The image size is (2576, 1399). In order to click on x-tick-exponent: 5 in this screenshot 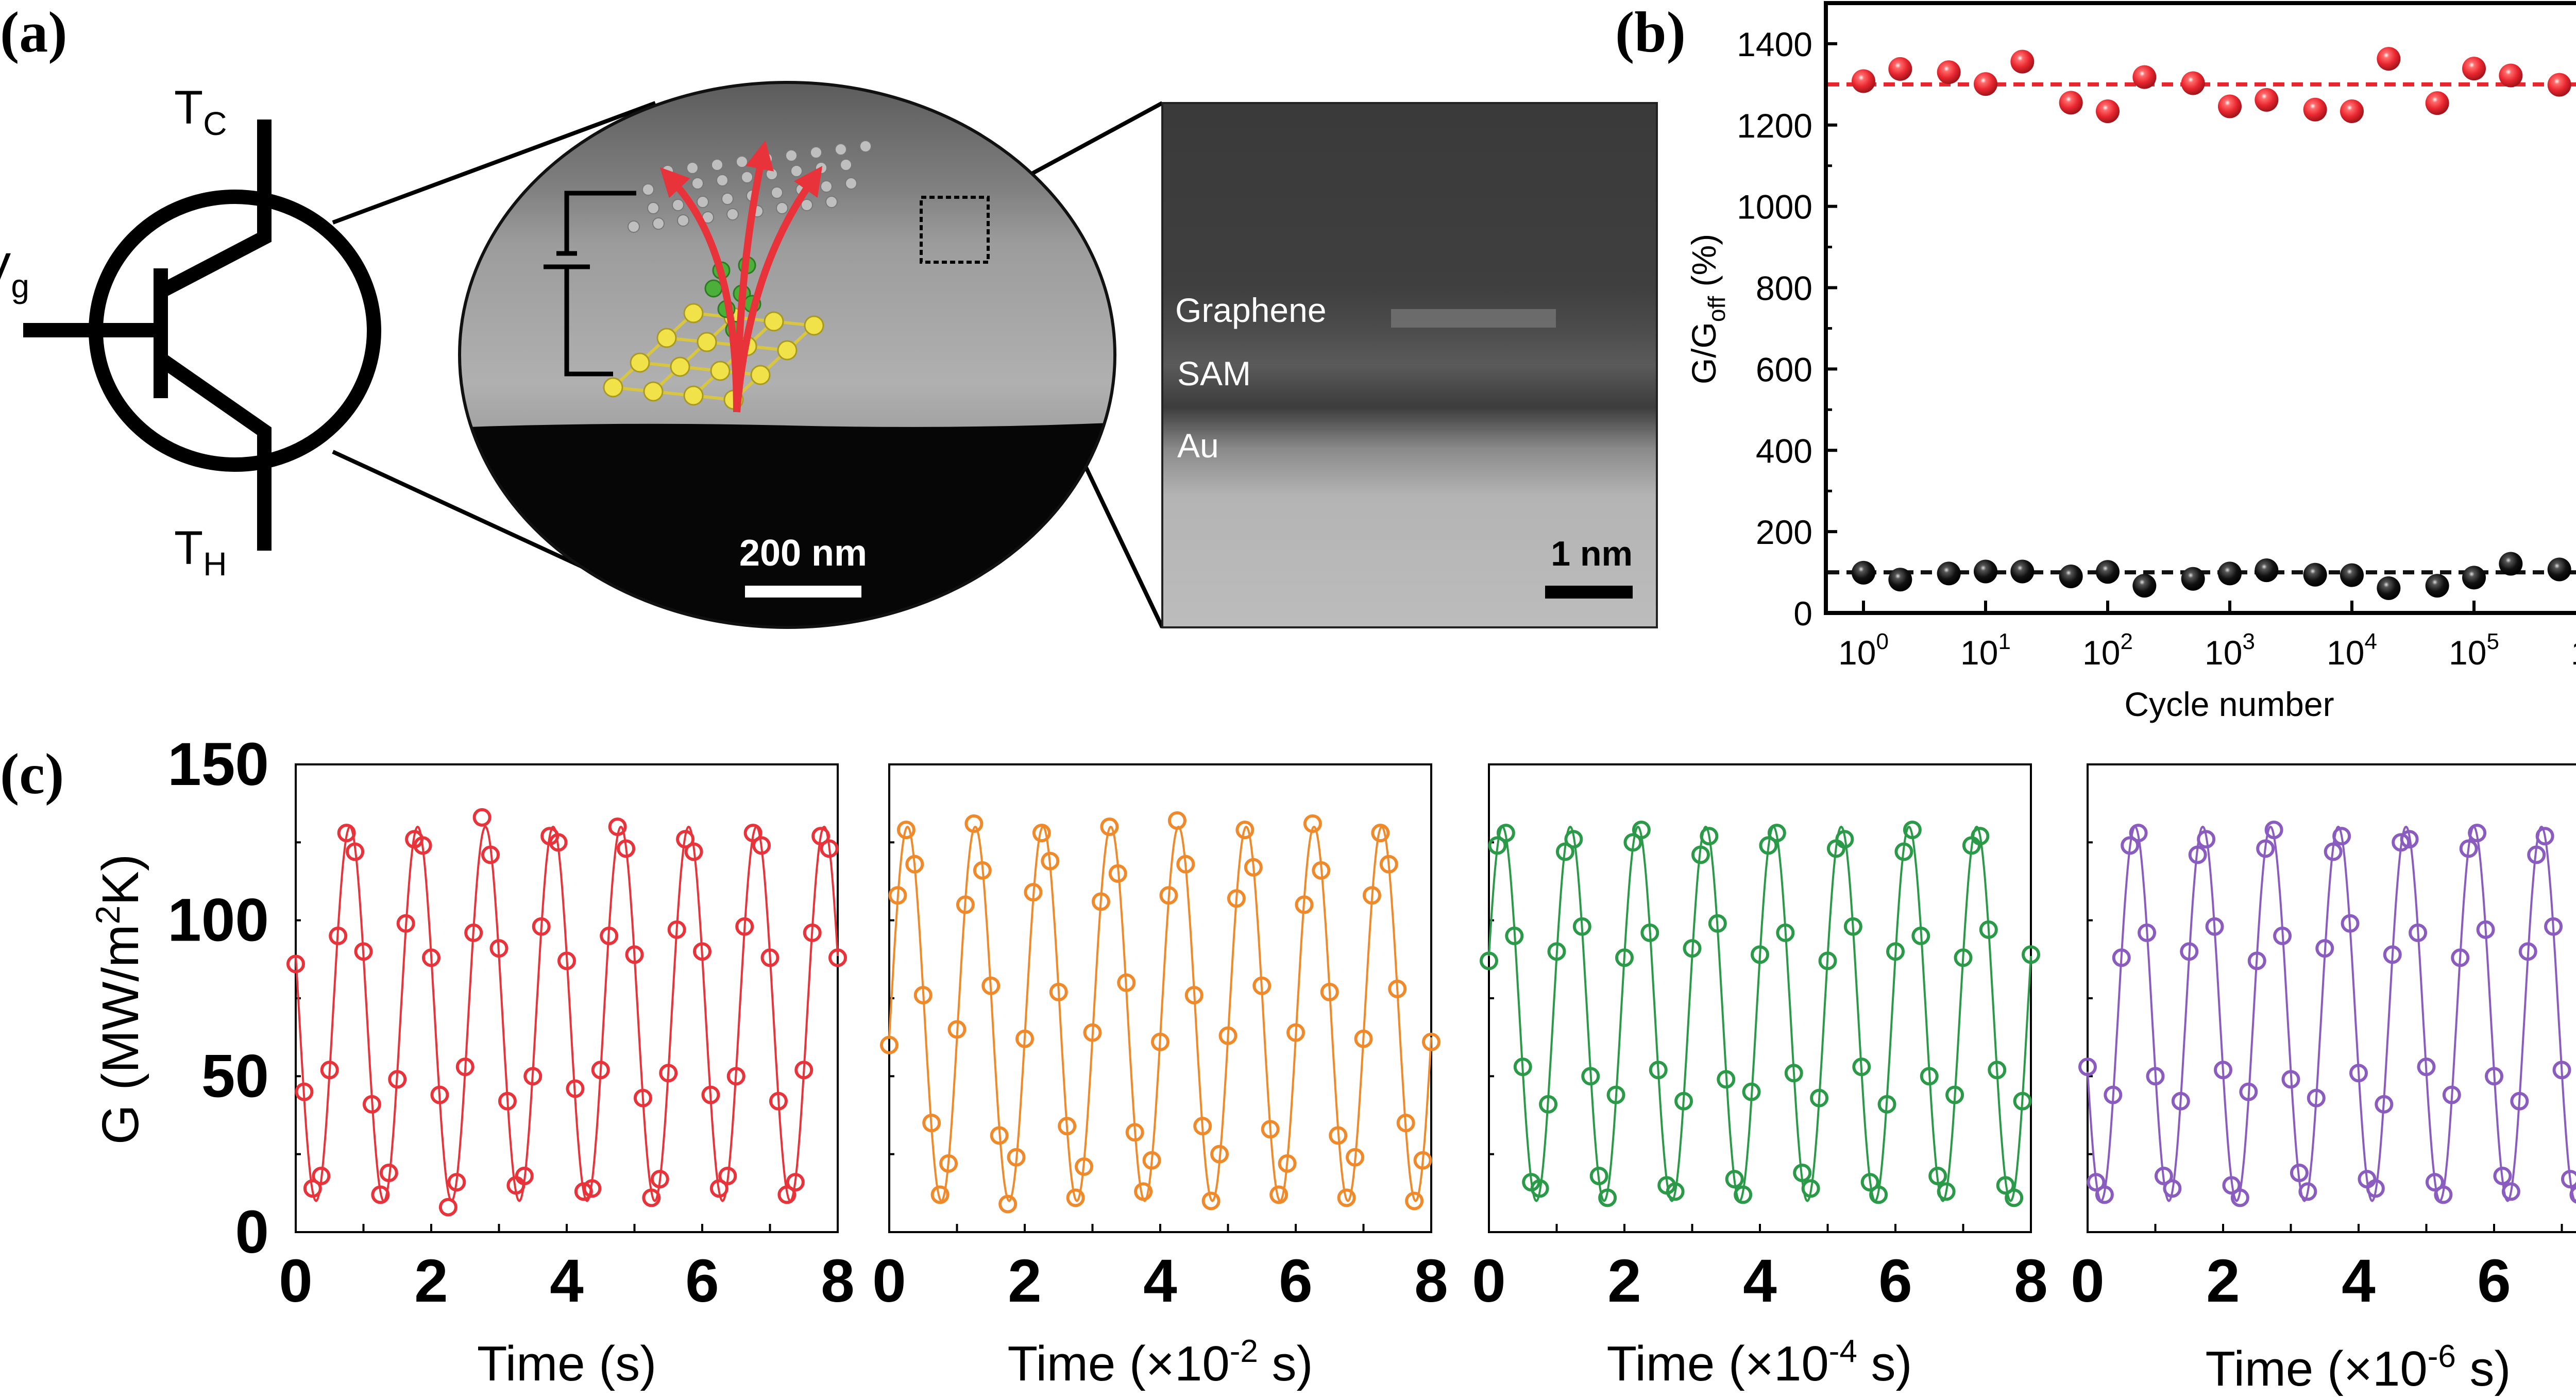, I will do `click(2492, 641)`.